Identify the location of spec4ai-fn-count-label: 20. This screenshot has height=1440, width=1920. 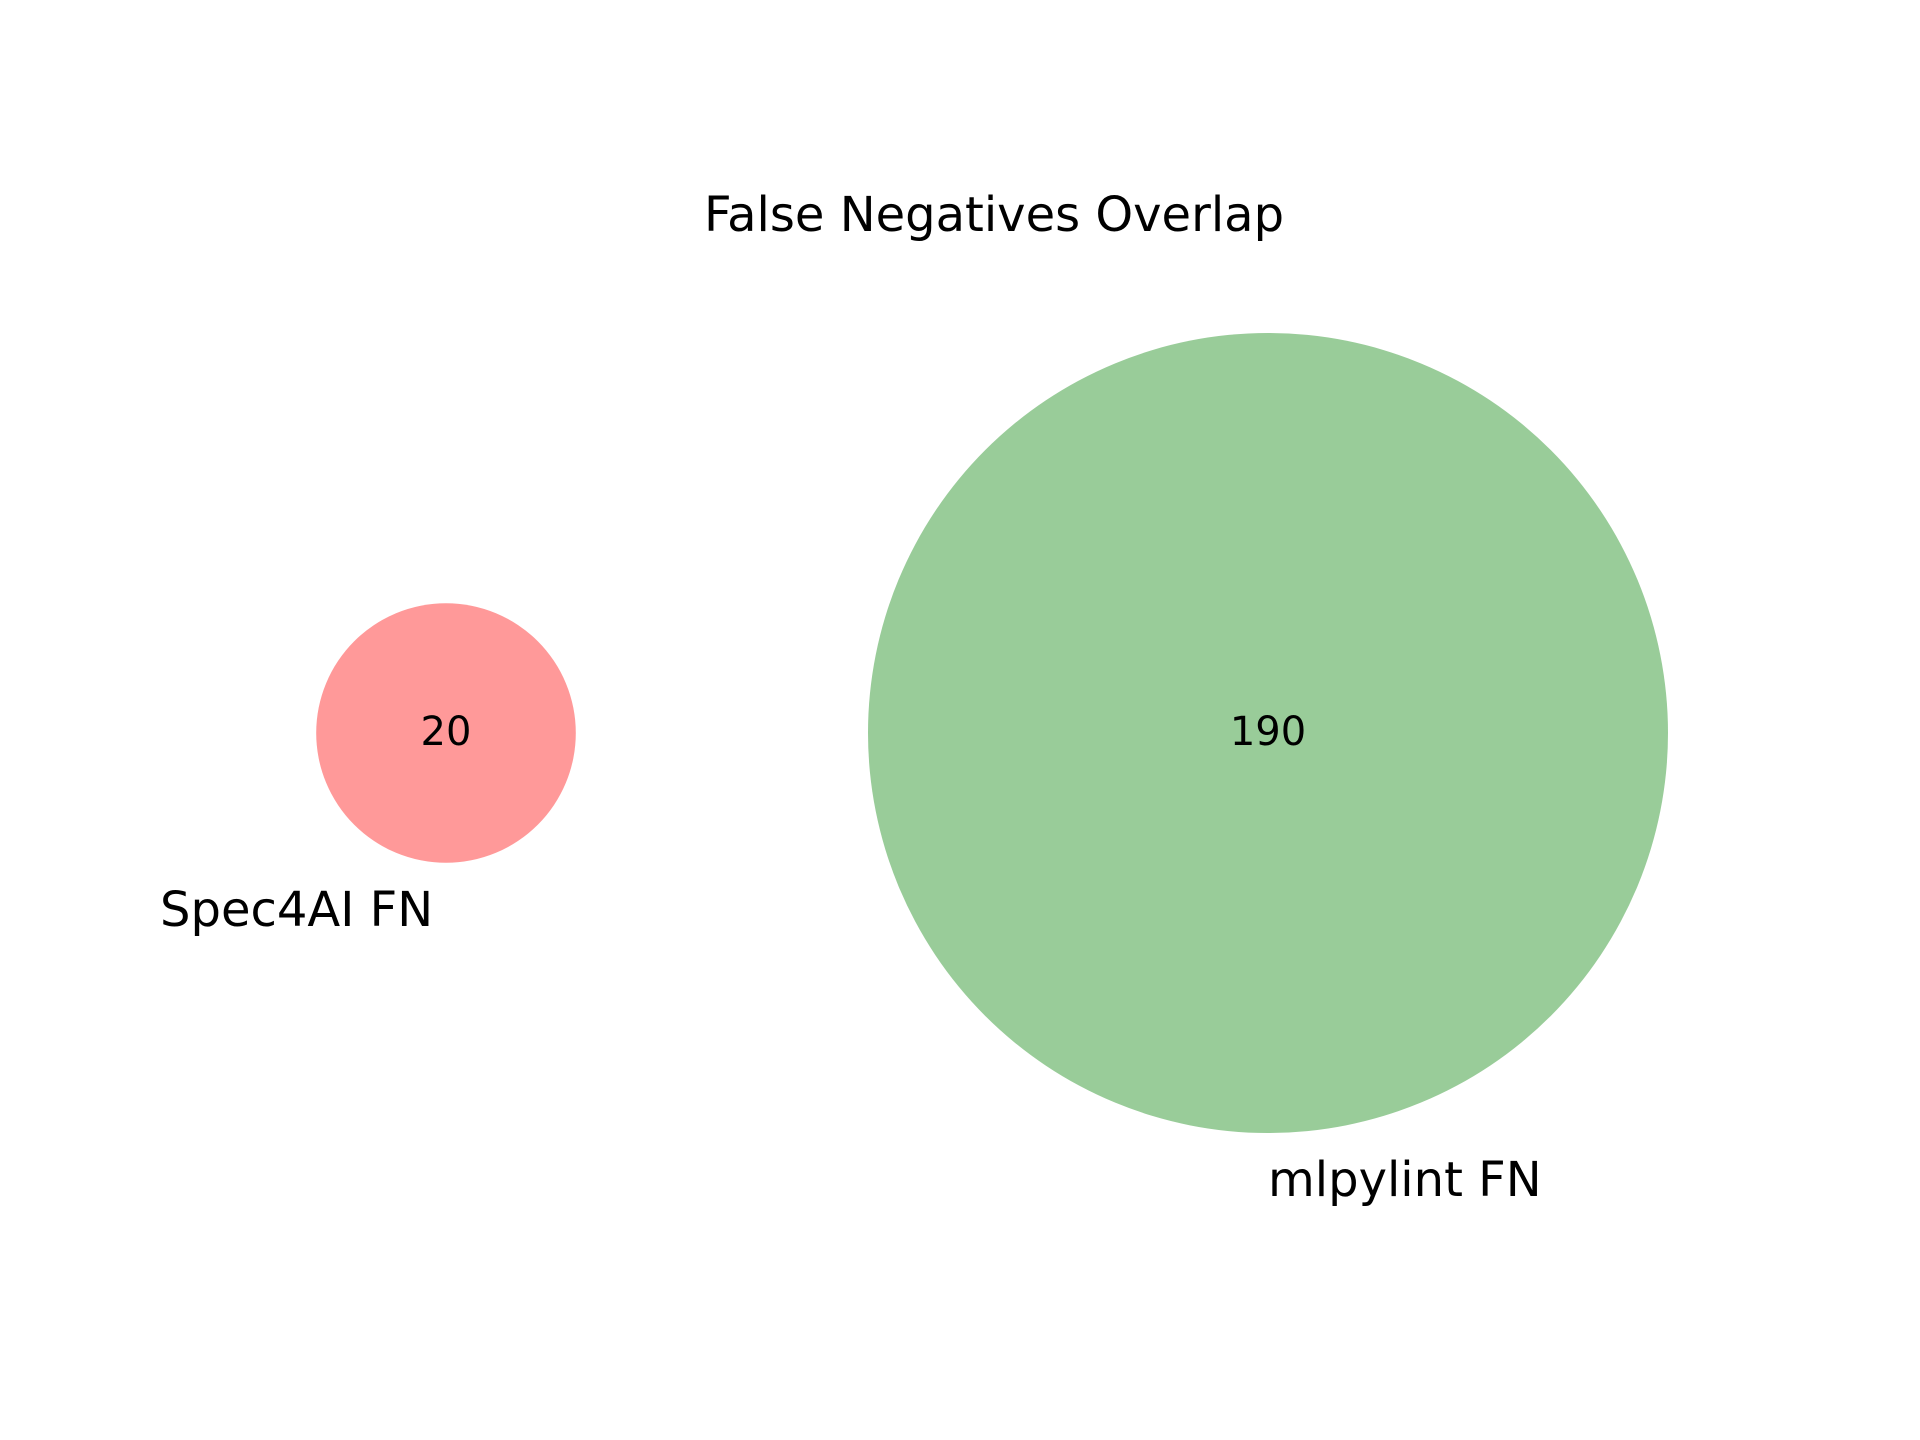
(446, 732).